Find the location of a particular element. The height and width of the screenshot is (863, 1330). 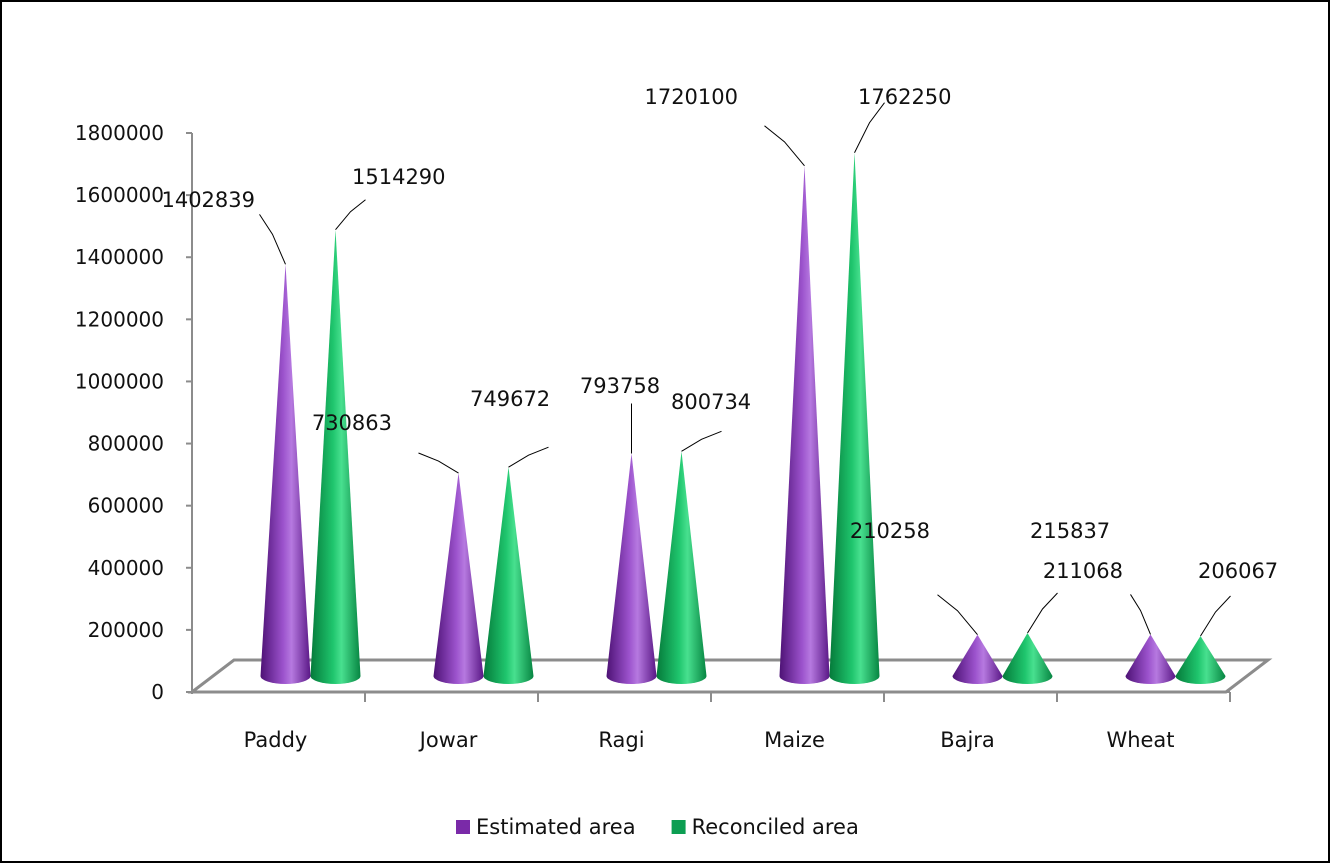

legend-item-reconciled: Reconciled area is located at coordinates (765, 827).